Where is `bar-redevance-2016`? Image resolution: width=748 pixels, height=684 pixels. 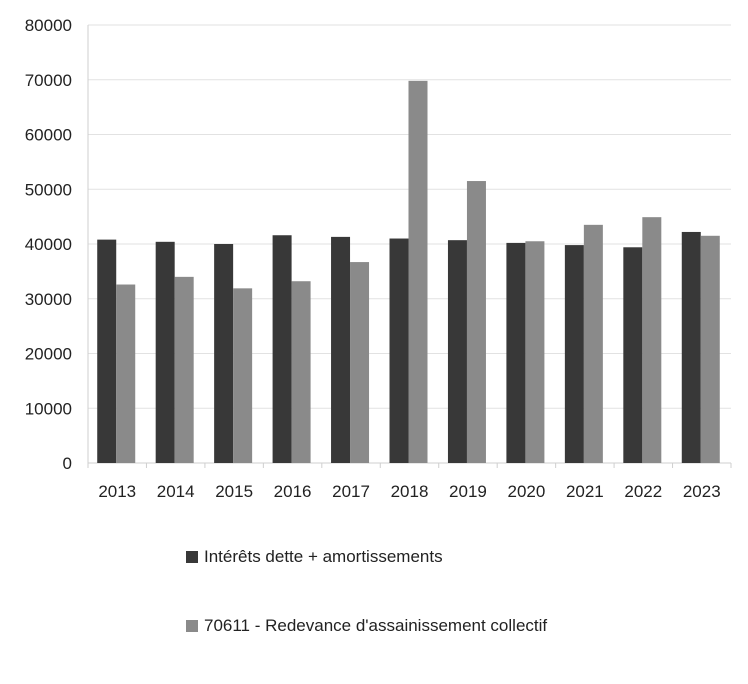
bar-redevance-2016 is located at coordinates (301, 372).